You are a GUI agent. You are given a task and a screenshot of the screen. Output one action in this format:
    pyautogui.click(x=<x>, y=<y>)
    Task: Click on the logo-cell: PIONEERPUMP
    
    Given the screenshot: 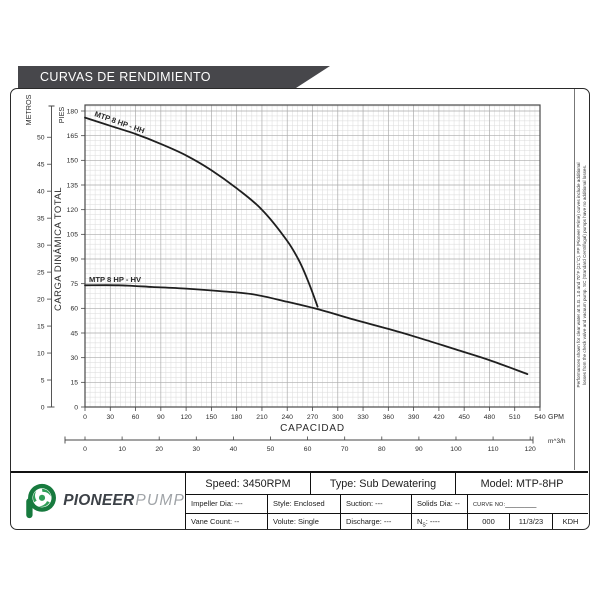 What is the action you would take?
    pyautogui.click(x=98, y=501)
    